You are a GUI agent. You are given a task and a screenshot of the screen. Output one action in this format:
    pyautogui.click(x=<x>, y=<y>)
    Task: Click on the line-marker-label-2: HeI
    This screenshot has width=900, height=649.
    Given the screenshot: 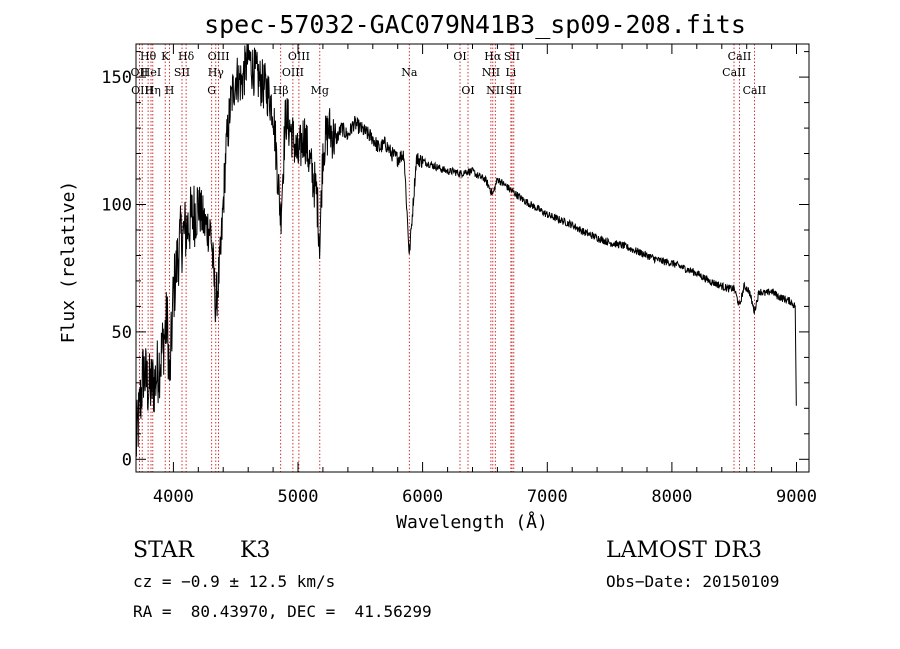 What is the action you would take?
    pyautogui.click(x=151, y=72)
    